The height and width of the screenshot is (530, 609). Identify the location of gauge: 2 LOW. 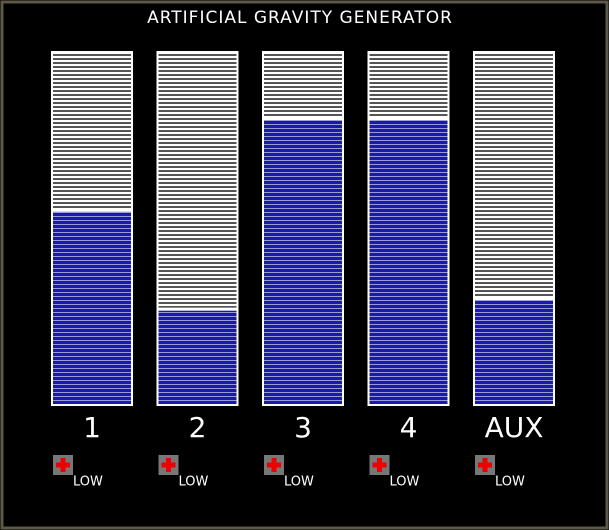
(197, 270).